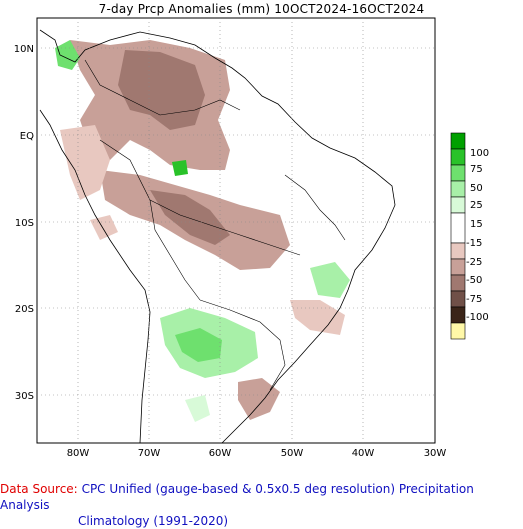 The image size is (523, 529). I want to click on legend-label-25: 25, so click(476, 205).